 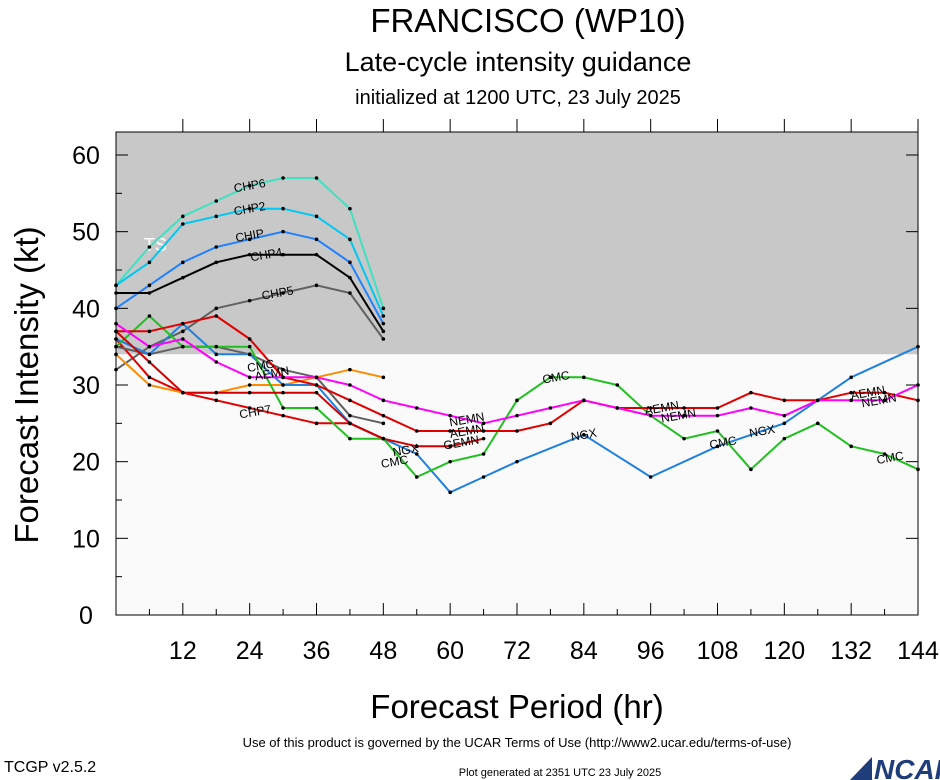 What do you see at coordinates (584, 651) in the screenshot?
I see `x-tick-label-84: 84` at bounding box center [584, 651].